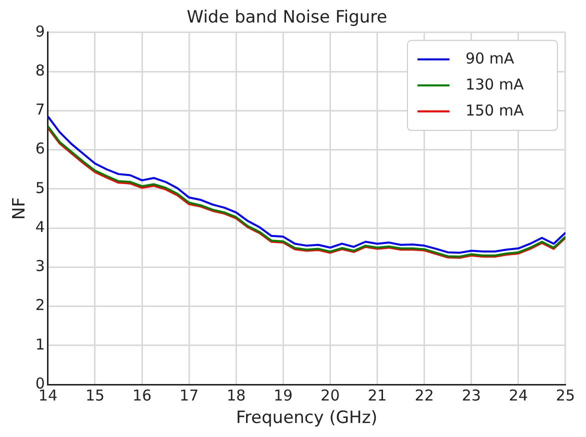 The width and height of the screenshot is (586, 437). I want to click on y-tick-label: 6, so click(40, 149).